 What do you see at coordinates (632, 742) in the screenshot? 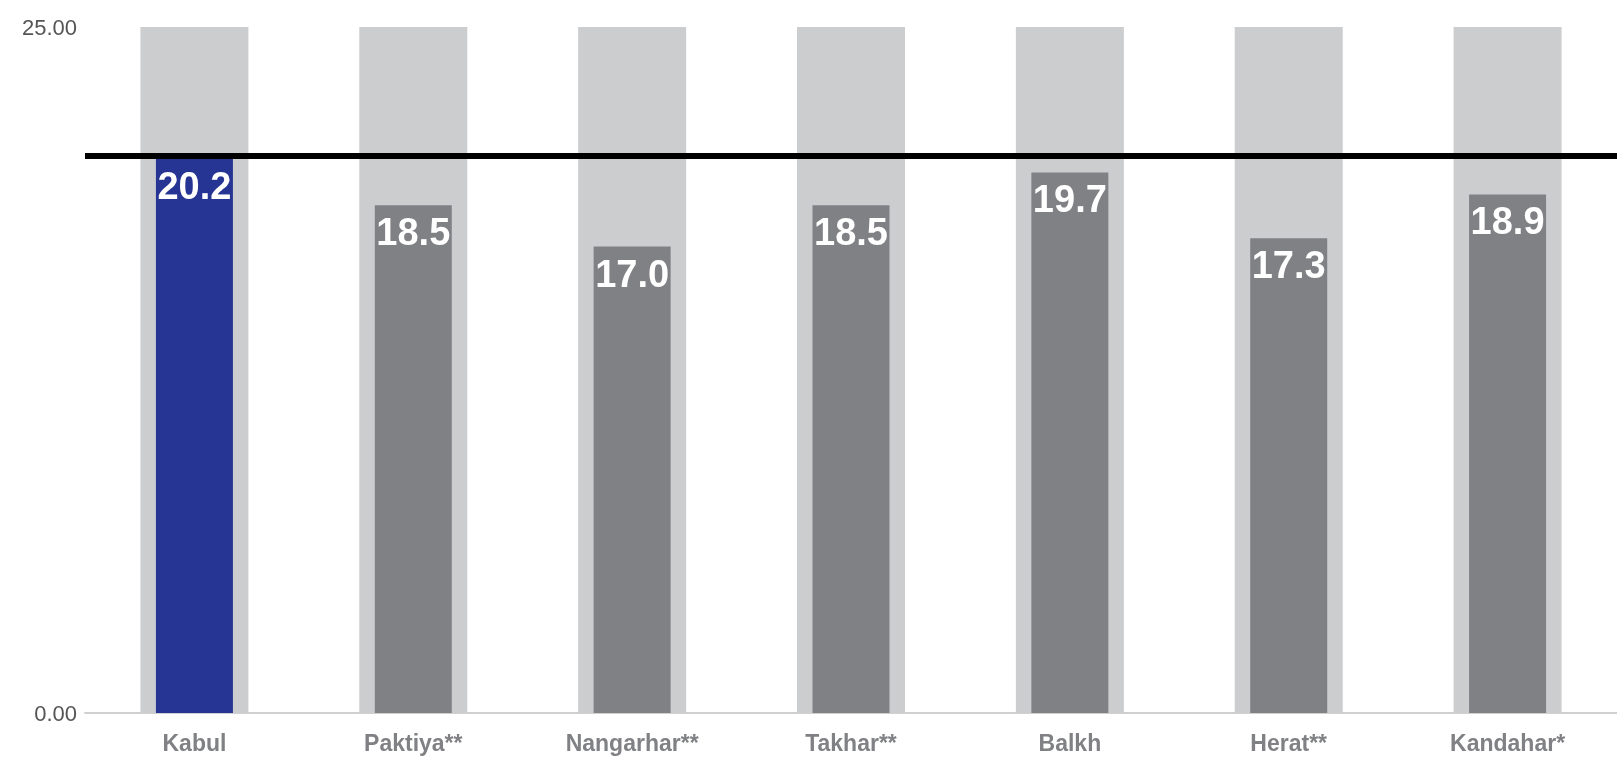
I see `x-tick-label: Nangarhar**` at bounding box center [632, 742].